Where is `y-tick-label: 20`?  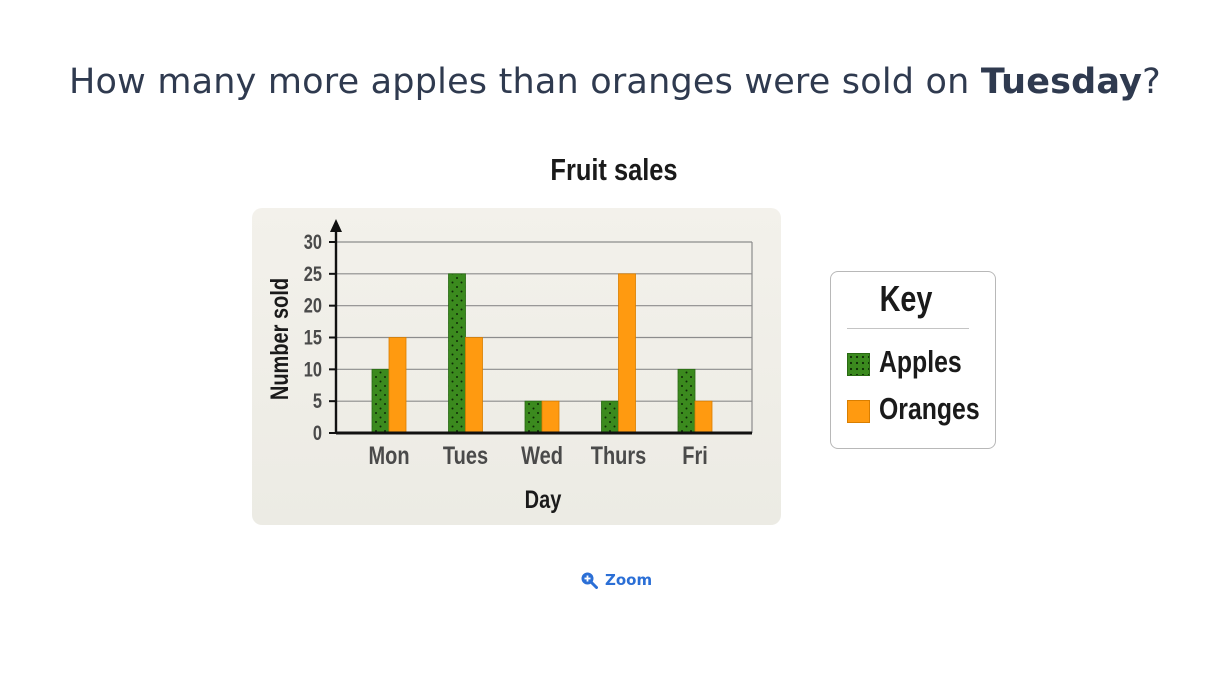
y-tick-label: 20 is located at coordinates (313, 305).